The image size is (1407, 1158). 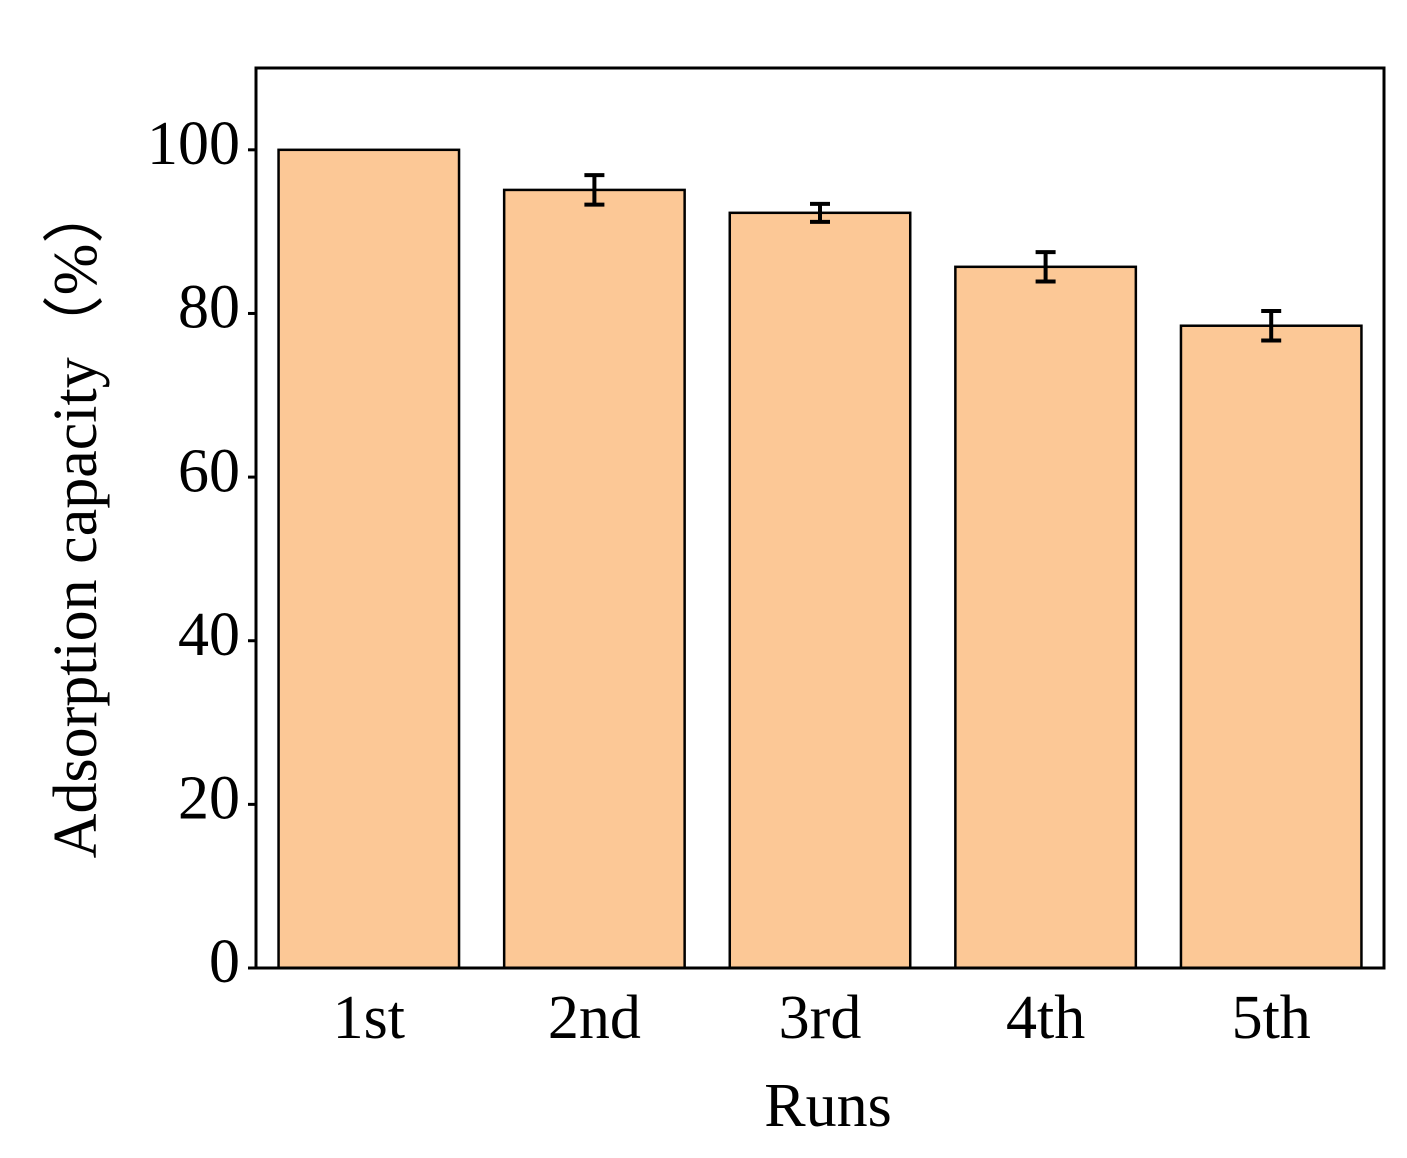 What do you see at coordinates (209, 799) in the screenshot?
I see `y-tick-label: 20` at bounding box center [209, 799].